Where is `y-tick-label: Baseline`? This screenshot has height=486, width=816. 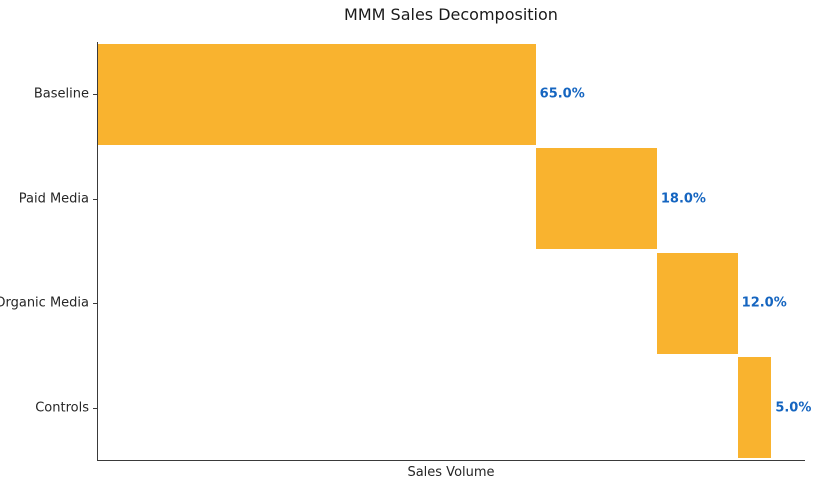
y-tick-label: Baseline is located at coordinates (61, 94).